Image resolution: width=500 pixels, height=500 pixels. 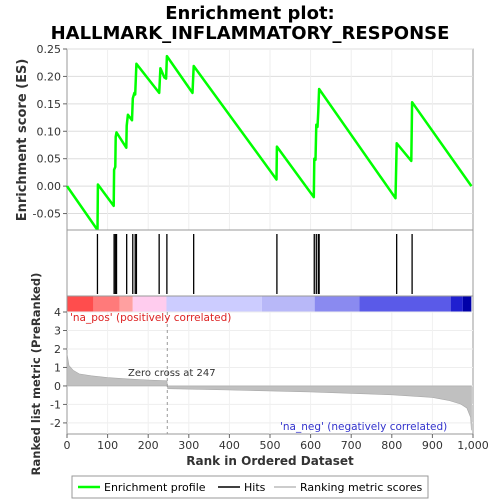 What do you see at coordinates (49, 159) in the screenshot?
I see `es-y-tick-label: 0.05` at bounding box center [49, 159].